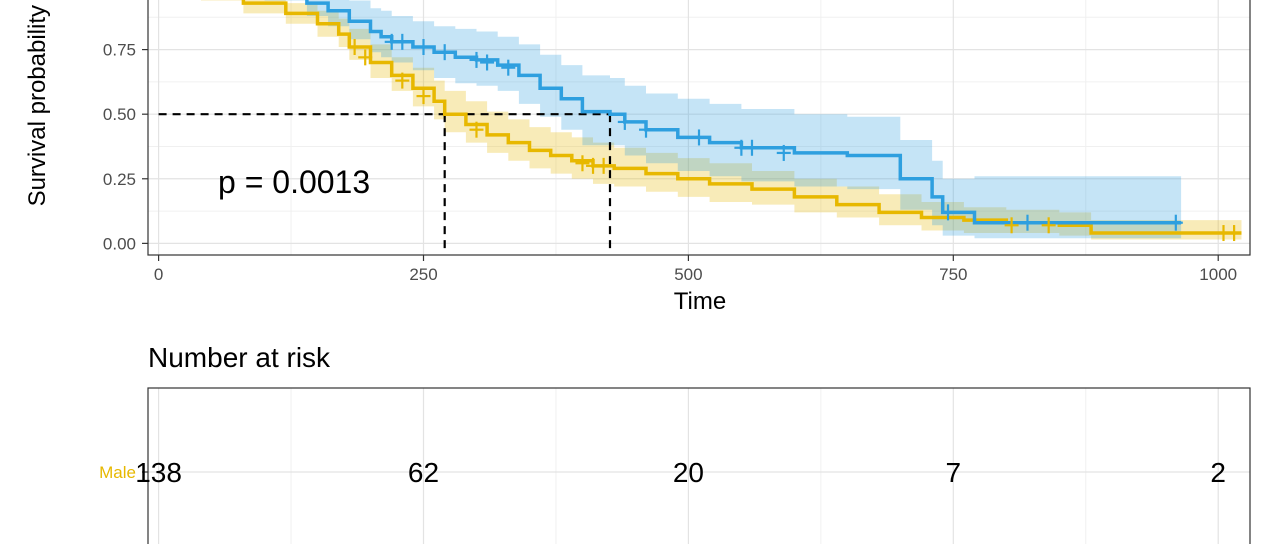 The height and width of the screenshot is (544, 1280). I want to click on y-tick-label: 0.75, so click(119, 50).